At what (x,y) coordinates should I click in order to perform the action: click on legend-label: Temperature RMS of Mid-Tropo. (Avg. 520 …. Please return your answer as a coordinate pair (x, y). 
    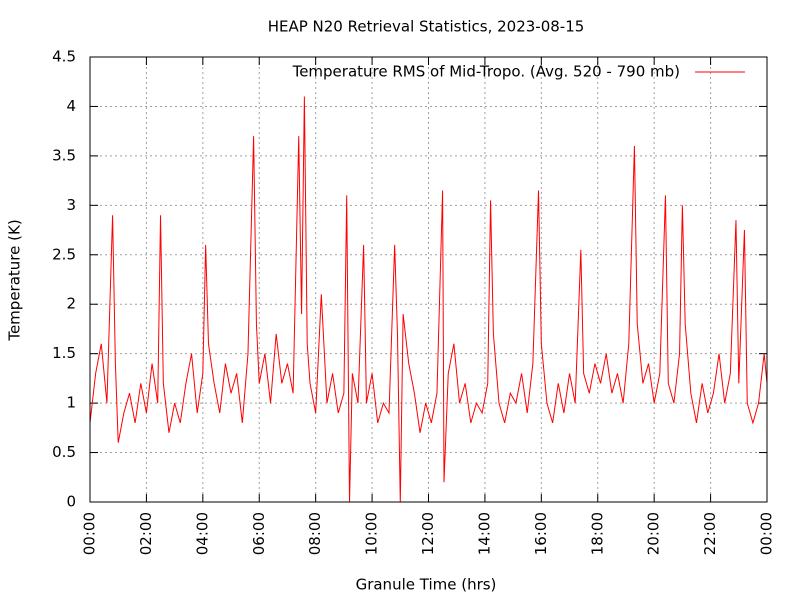
    Looking at the image, I should click on (486, 72).